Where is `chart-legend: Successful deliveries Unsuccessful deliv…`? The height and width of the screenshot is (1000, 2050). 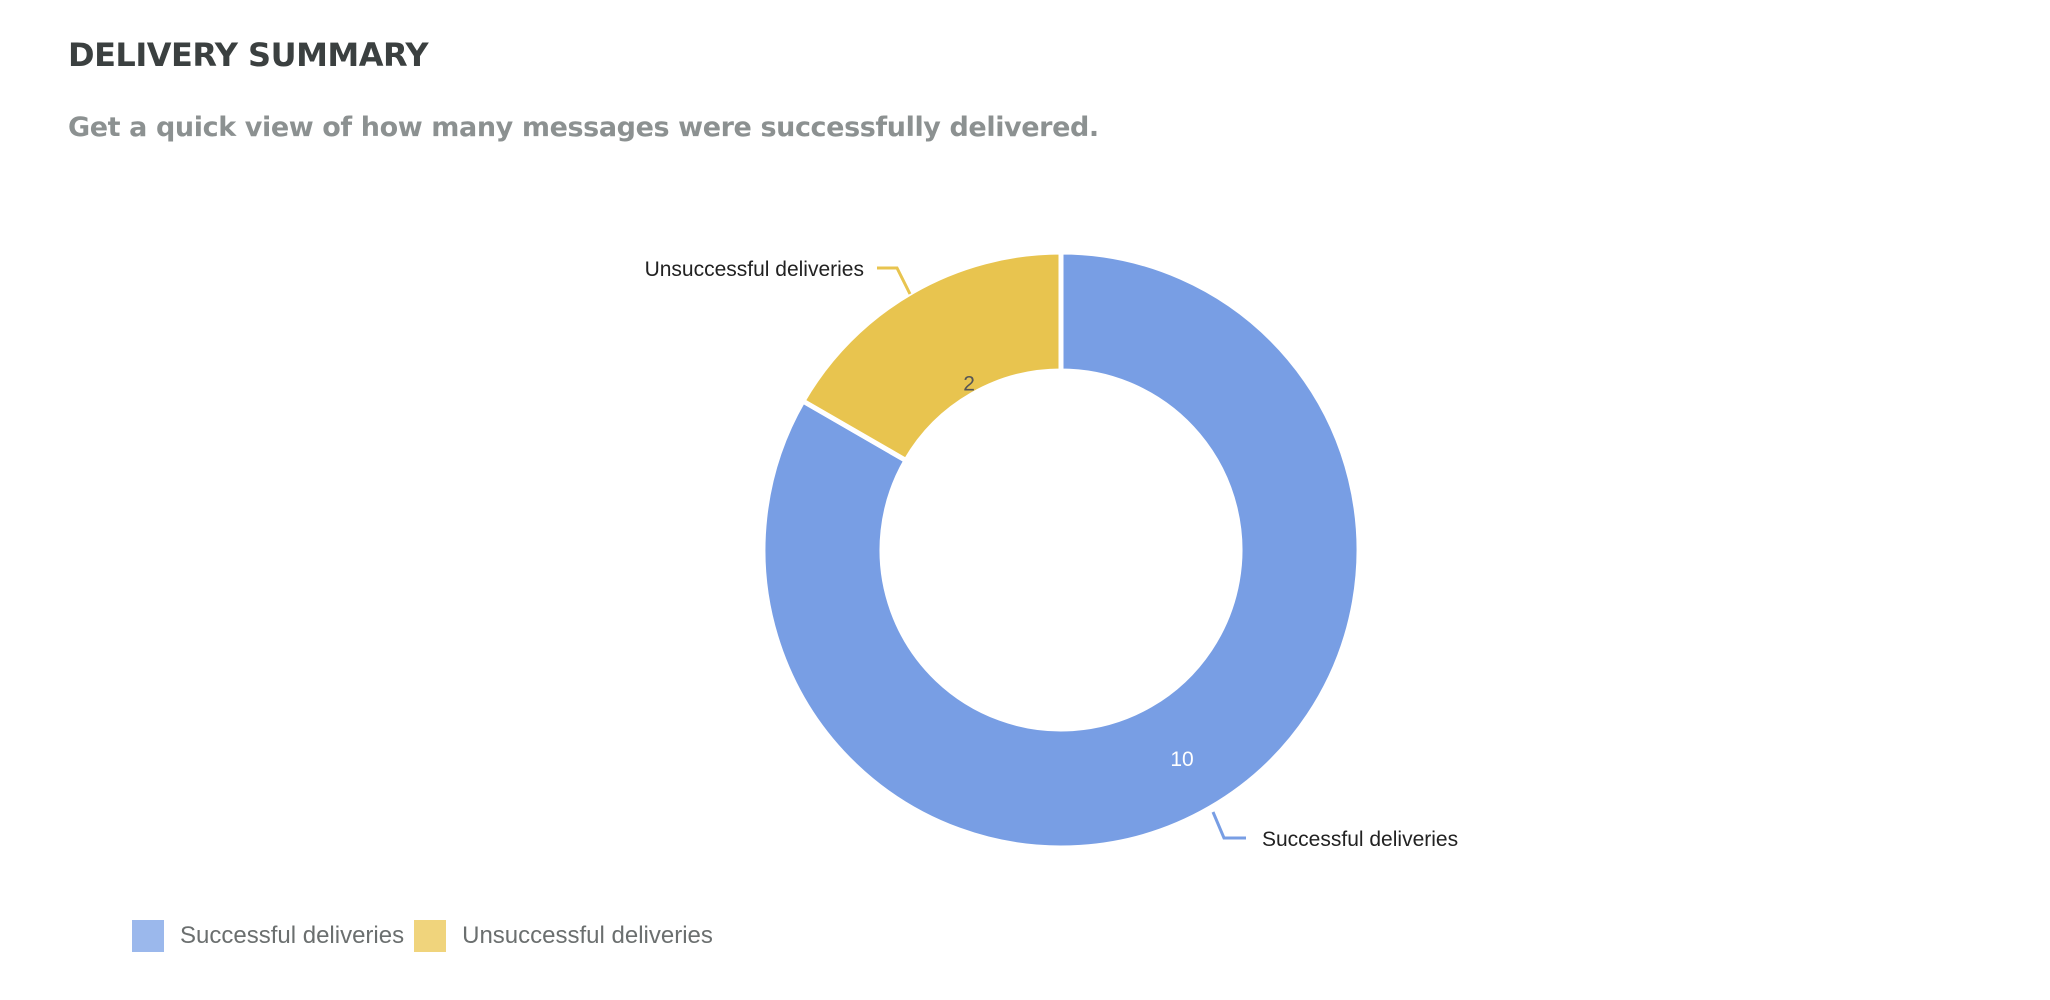 chart-legend: Successful deliveries Unsuccessful deliv… is located at coordinates (422, 936).